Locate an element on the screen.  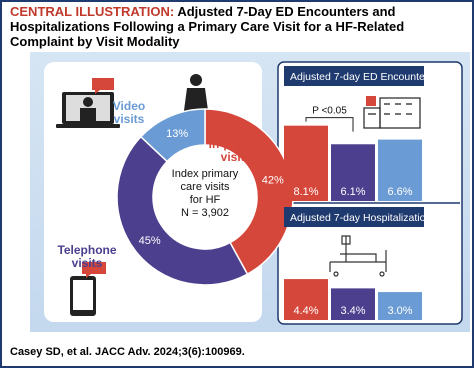
value-label: 6.1% is located at coordinates (352, 192).